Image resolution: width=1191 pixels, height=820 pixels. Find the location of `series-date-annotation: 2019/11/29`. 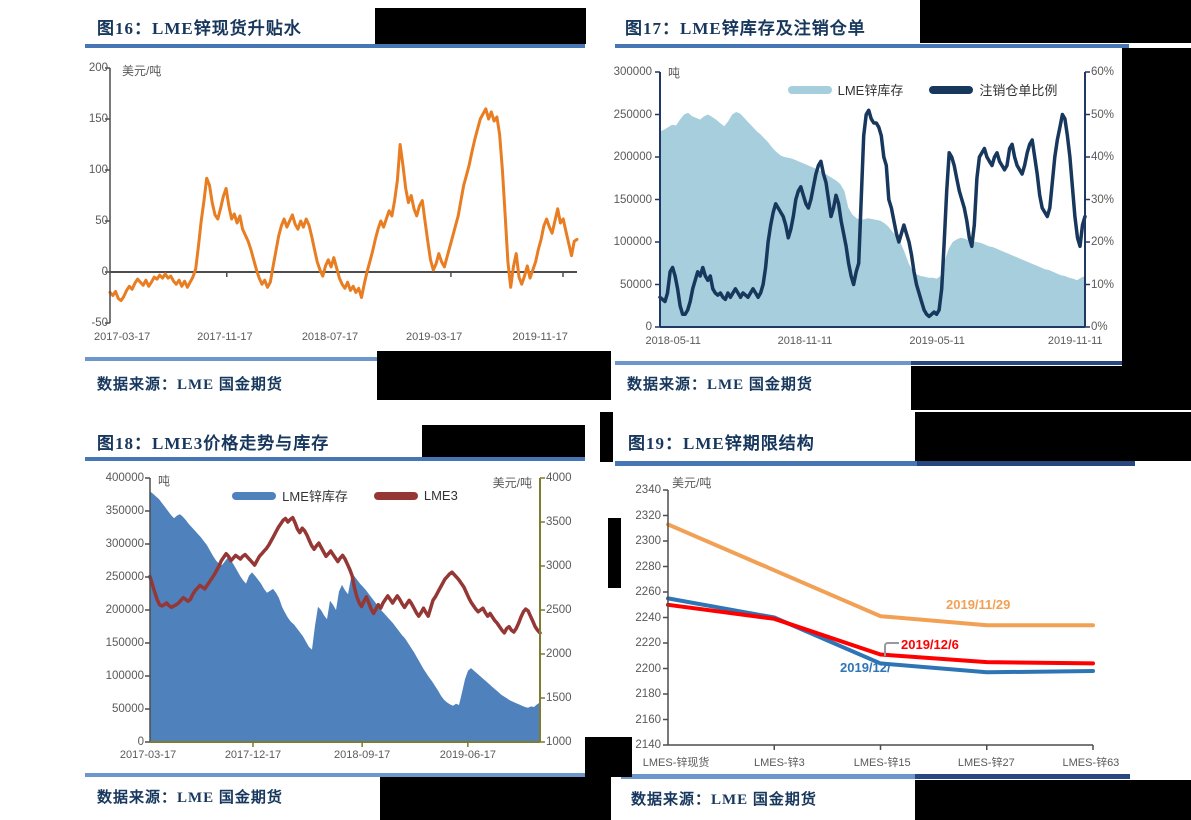

series-date-annotation: 2019/11/29 is located at coordinates (978, 604).